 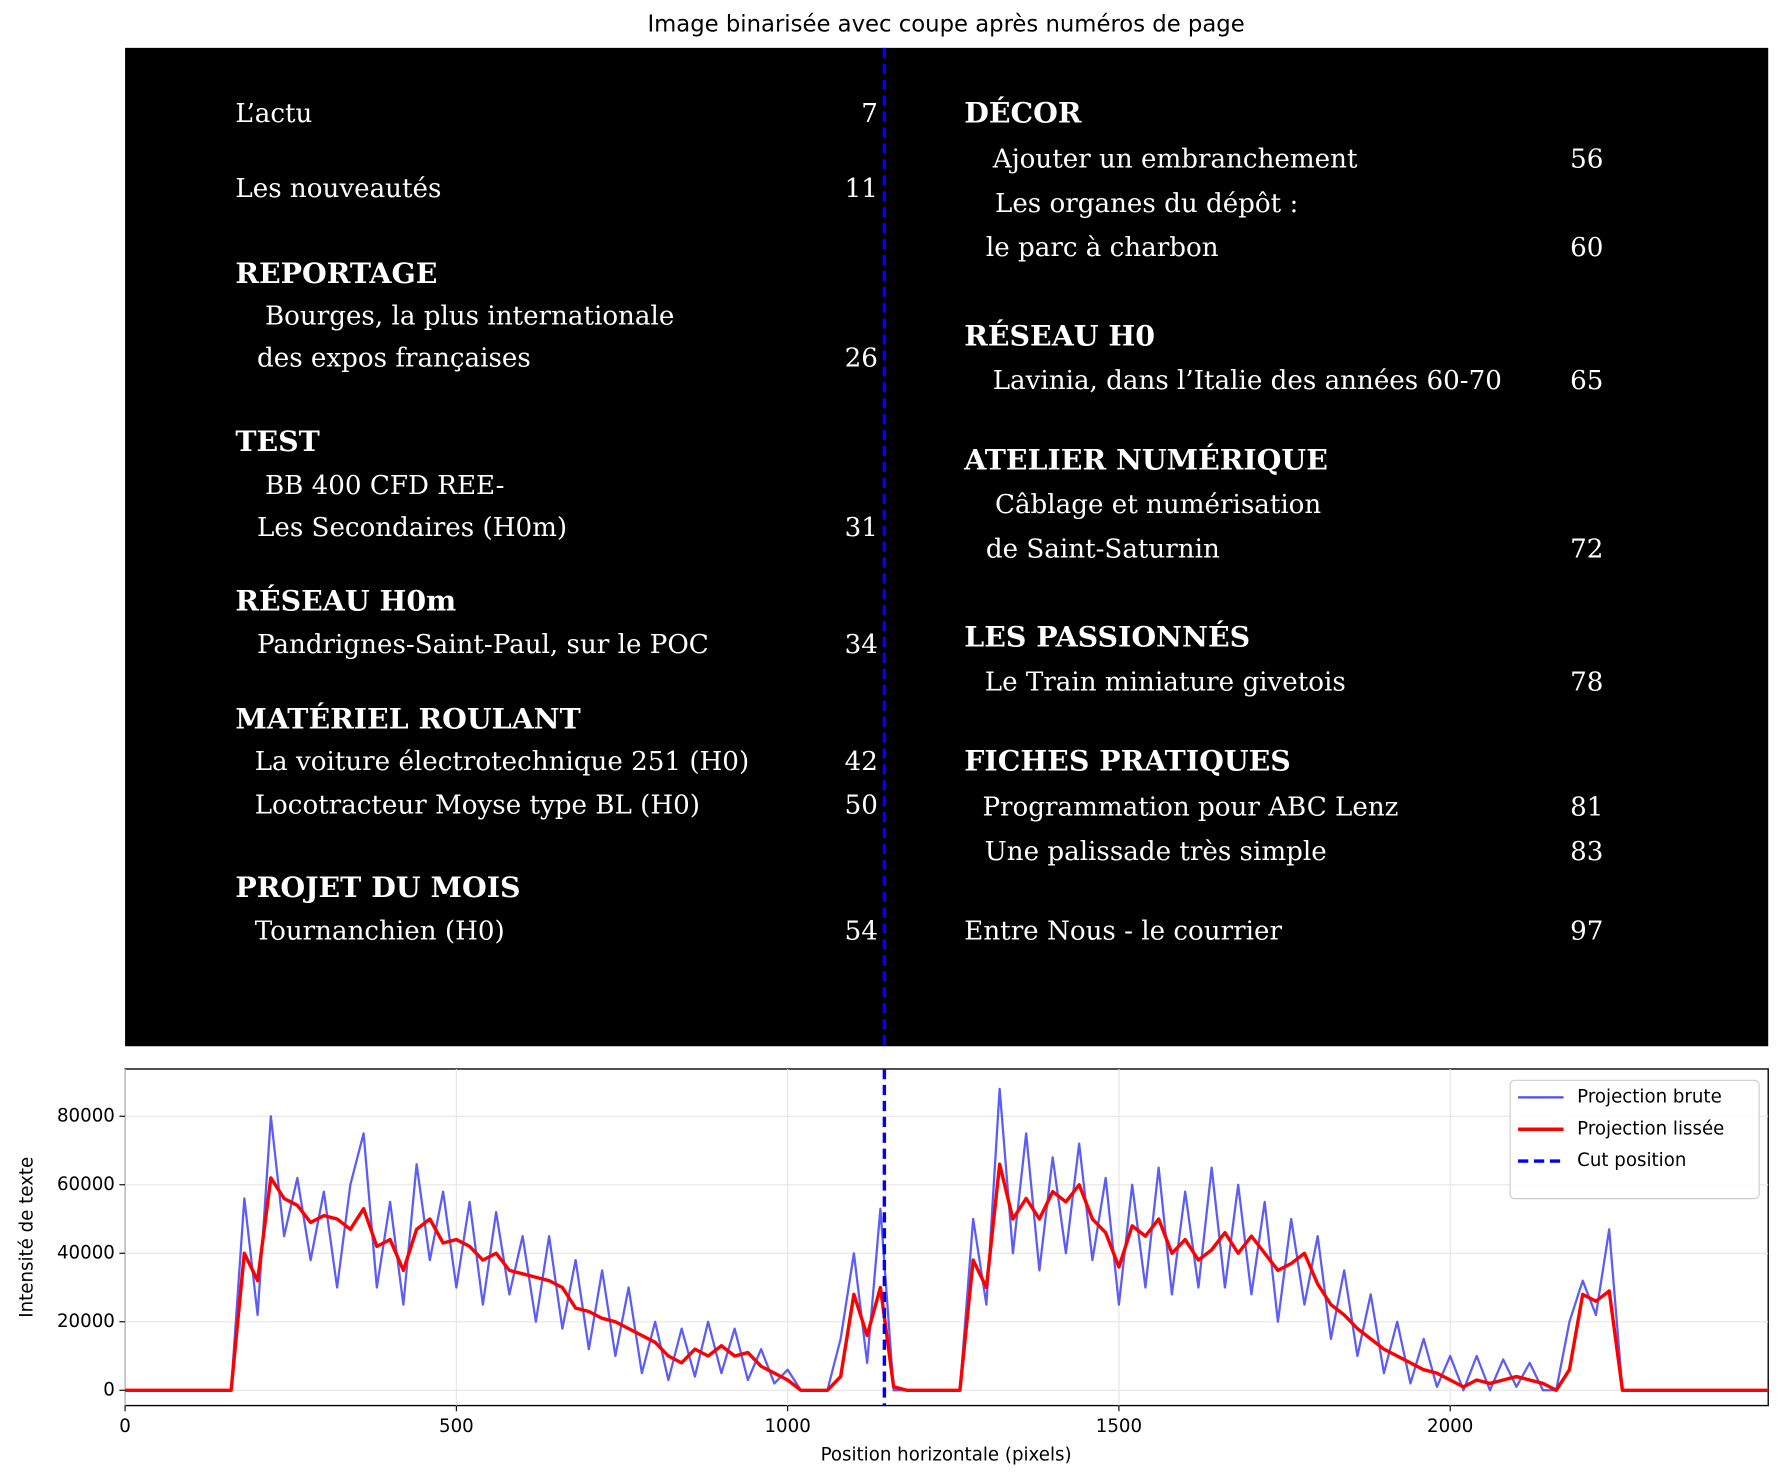 I want to click on x-tick-label: 0, so click(x=125, y=1426).